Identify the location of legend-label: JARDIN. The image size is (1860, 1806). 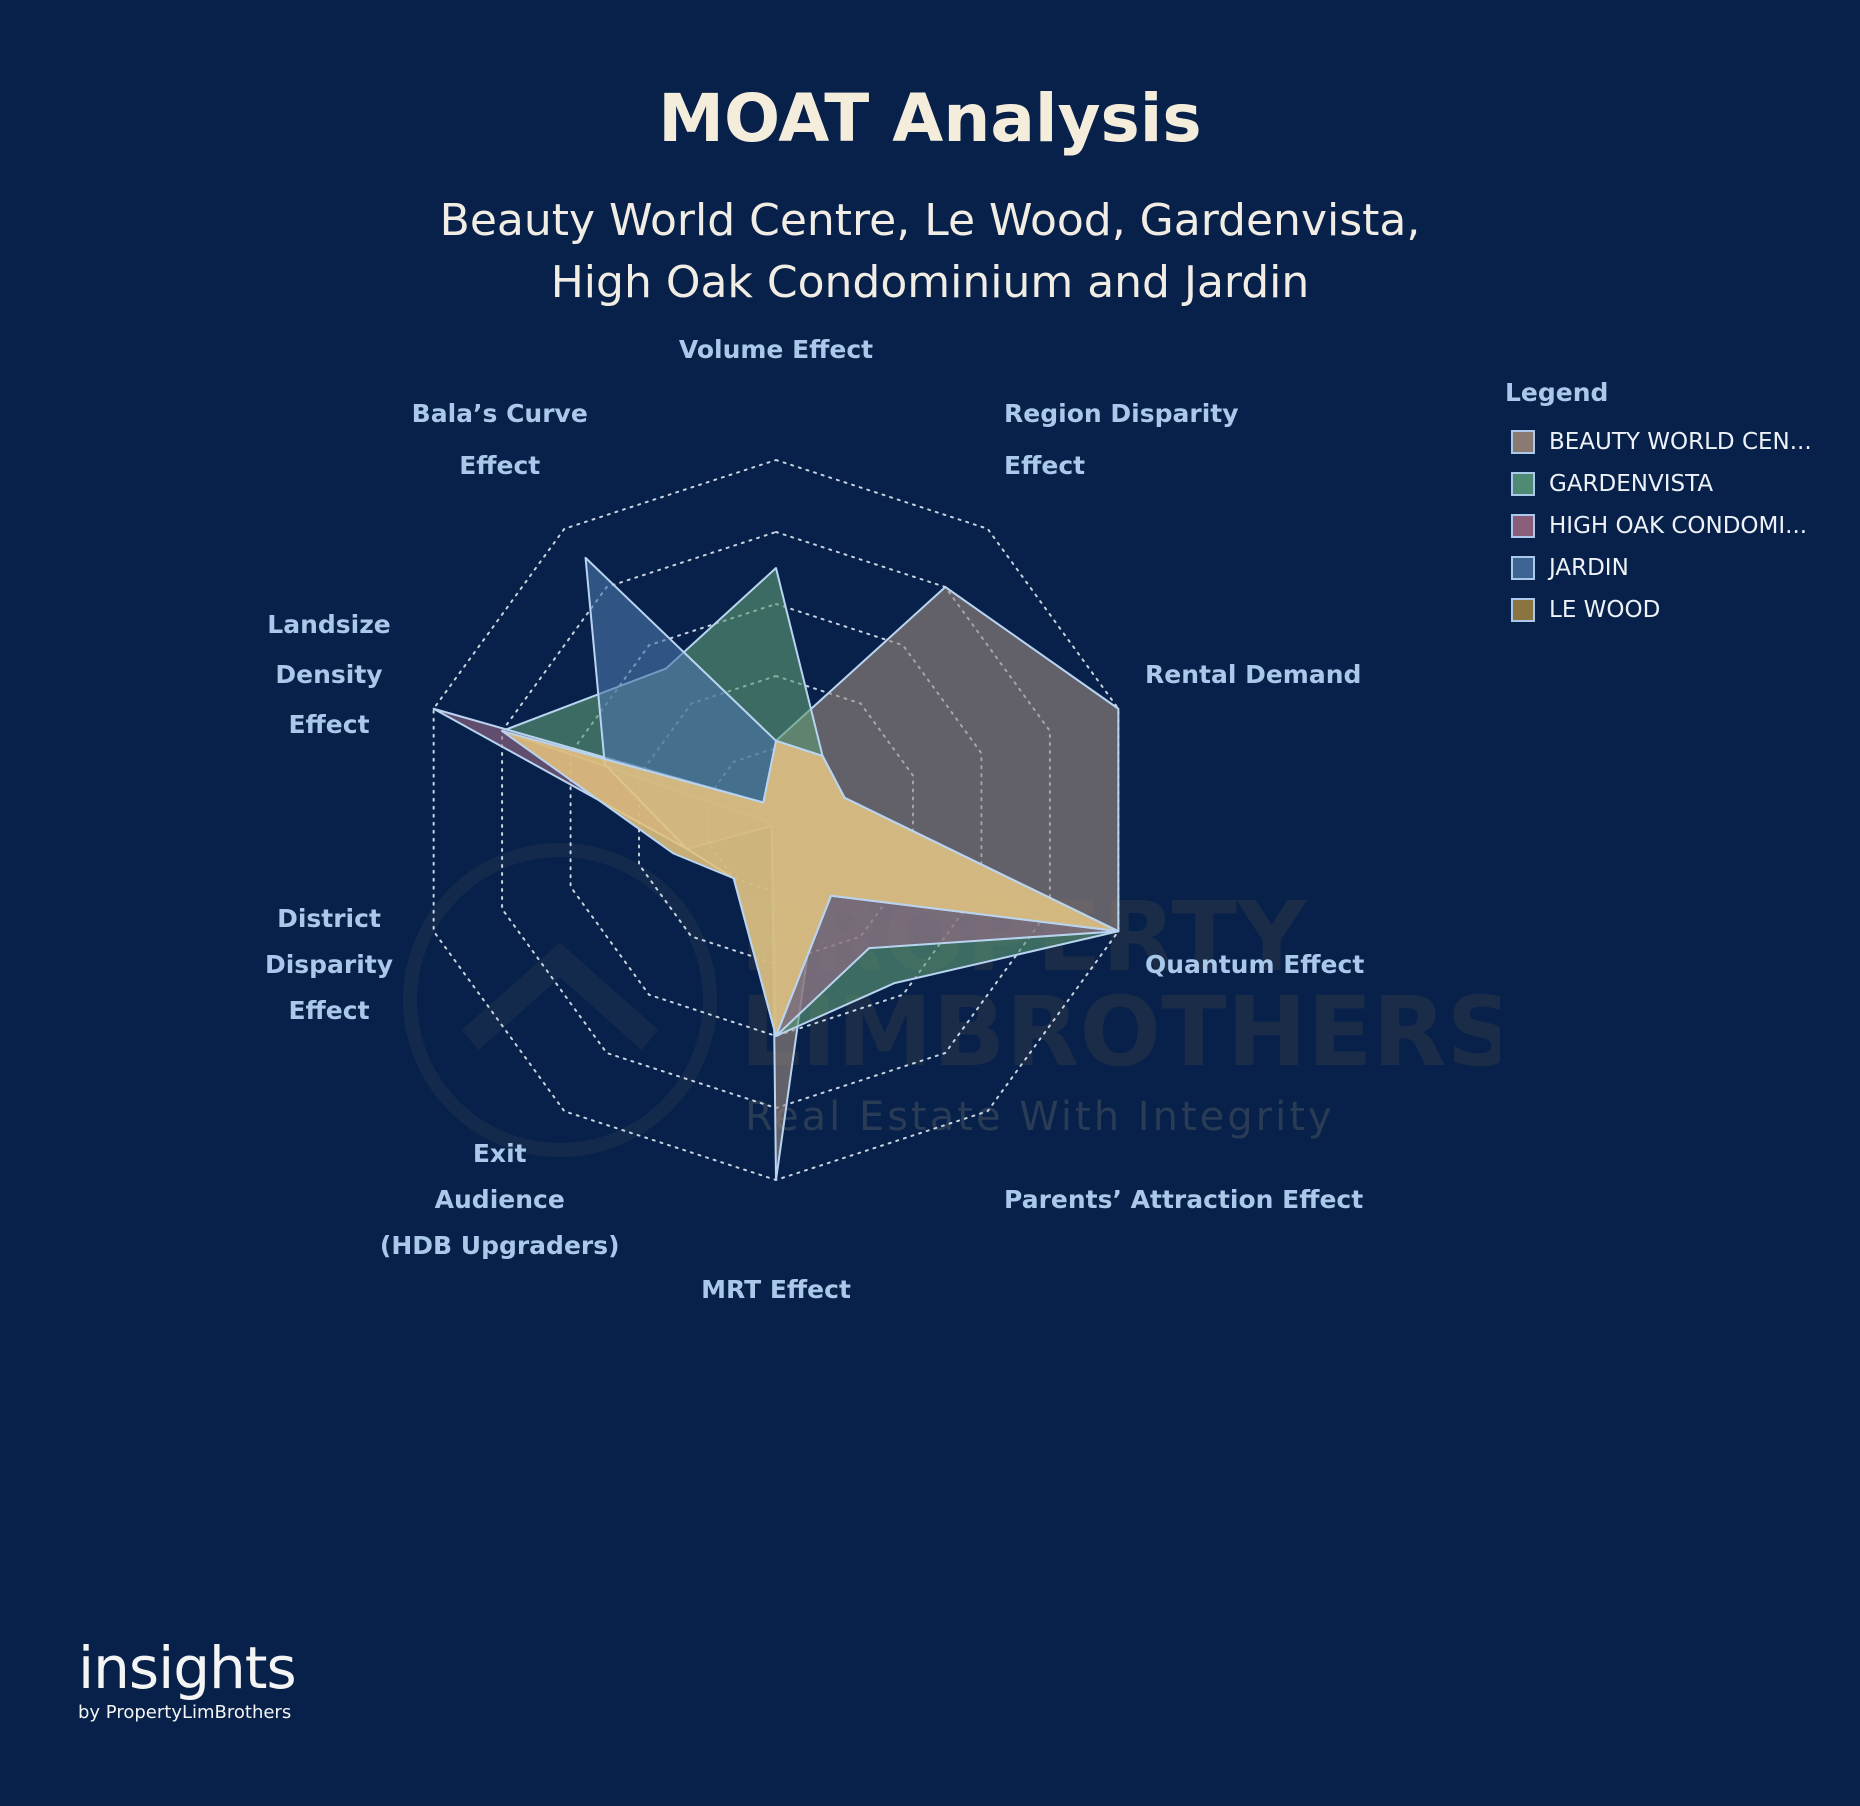
(1589, 568).